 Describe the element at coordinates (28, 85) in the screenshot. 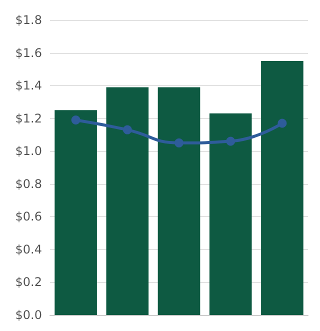

I see `y-tick-label: $1.4` at that location.